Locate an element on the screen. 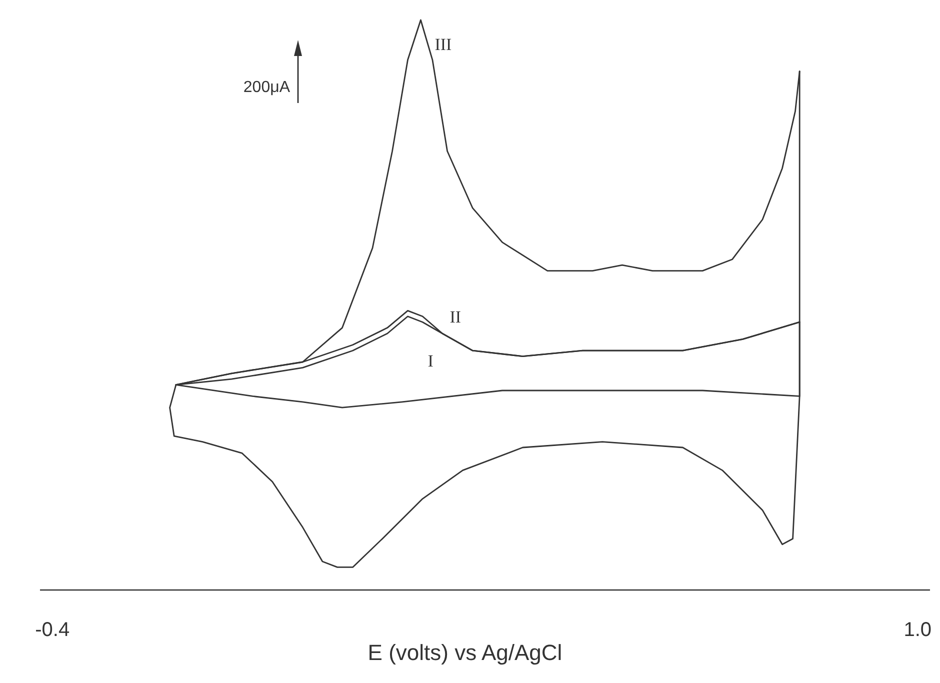  series-label: III is located at coordinates (443, 44).